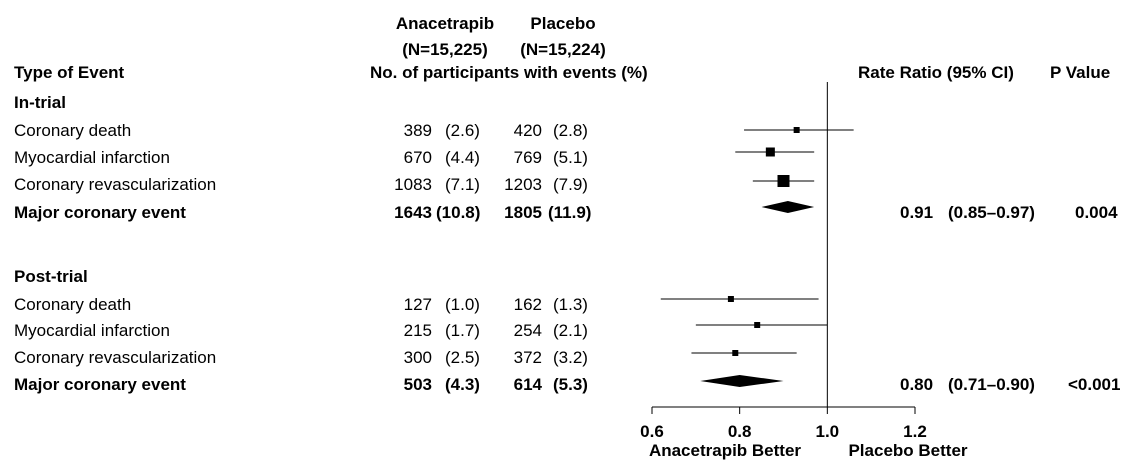 The height and width of the screenshot is (460, 1132). I want to click on x-tick-label: 0.8, so click(740, 431).